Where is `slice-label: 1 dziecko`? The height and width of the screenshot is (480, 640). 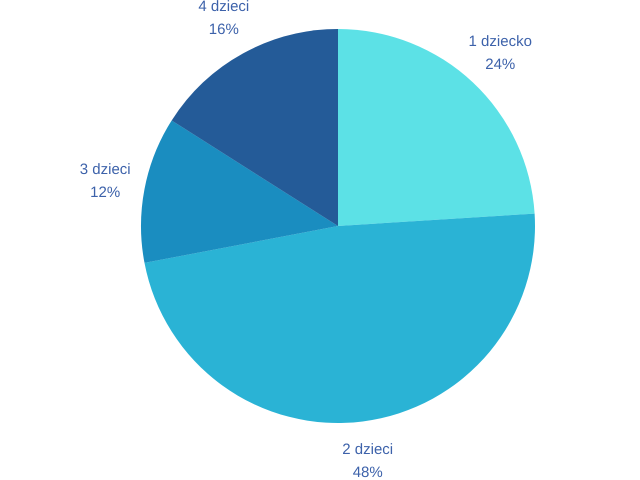
slice-label: 1 dziecko is located at coordinates (500, 41).